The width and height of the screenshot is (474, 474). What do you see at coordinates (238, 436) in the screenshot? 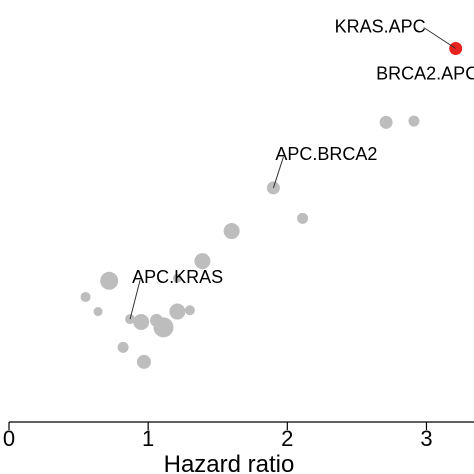
I see `x-axis: 0 1 2 3` at bounding box center [238, 436].